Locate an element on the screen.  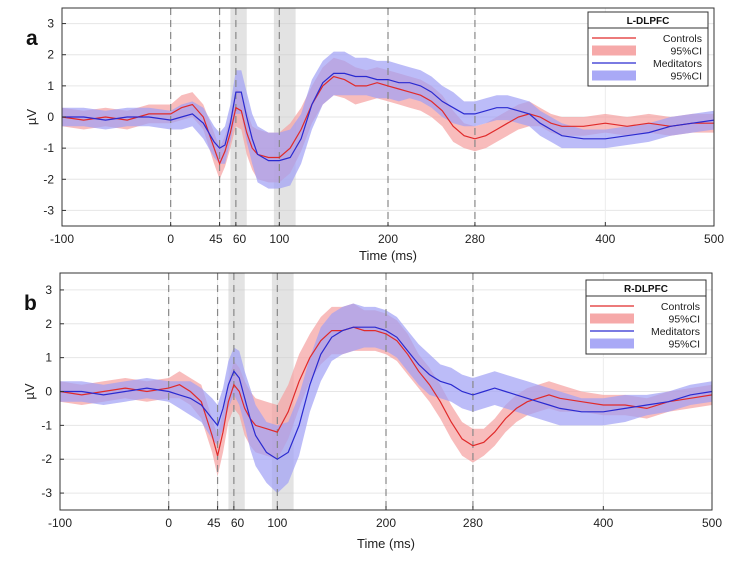
series-line-controls is located at coordinates (387, 120).